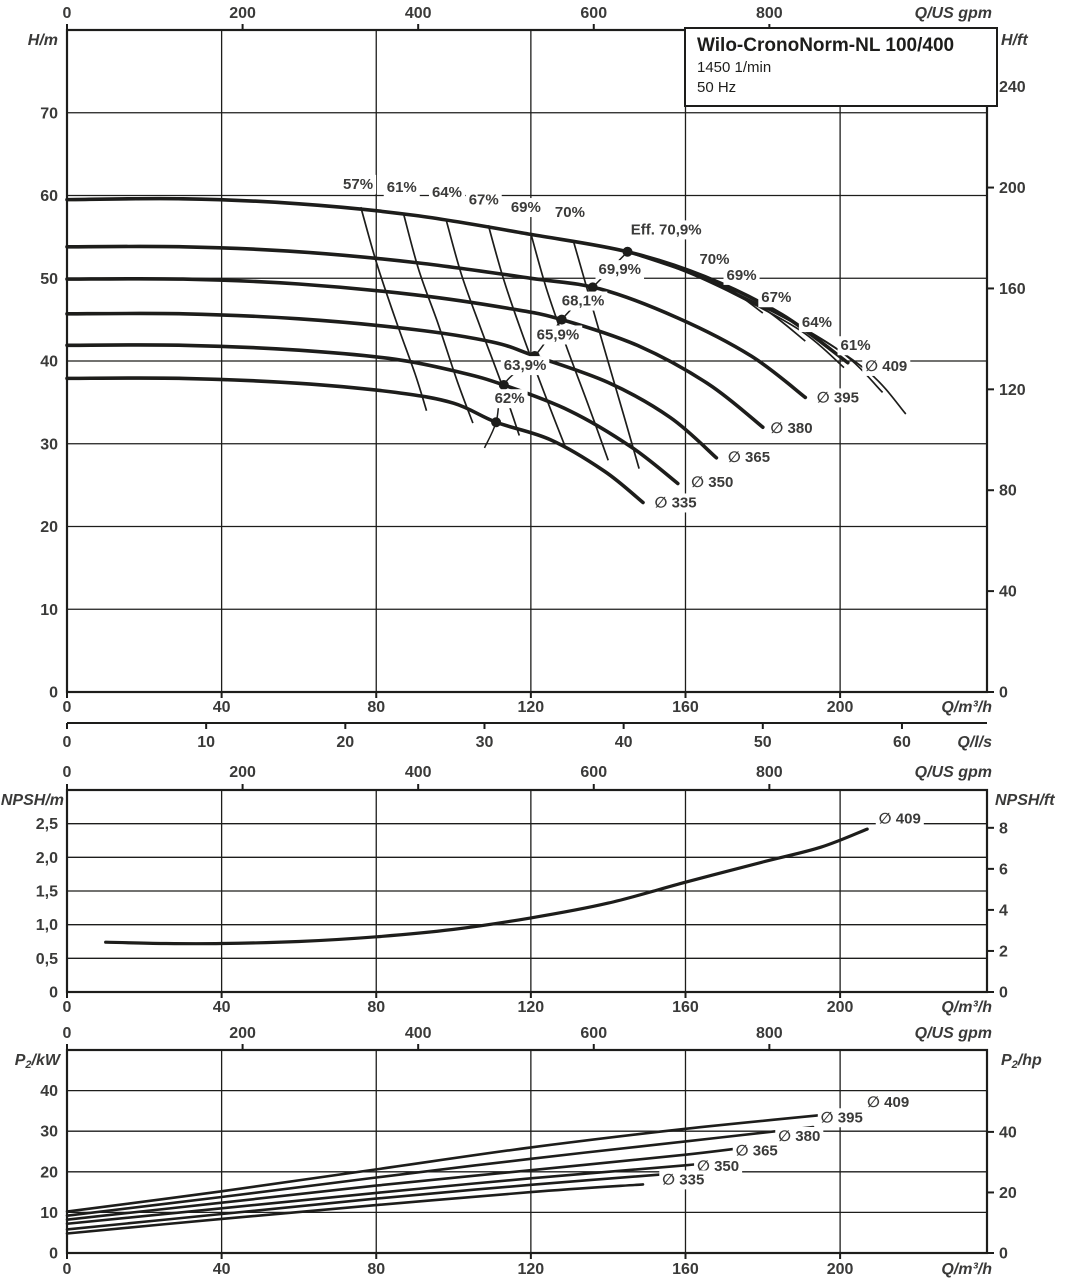 This screenshot has height=1280, width=1065. What do you see at coordinates (510, 398) in the screenshot?
I see `bep-label: 62%` at bounding box center [510, 398].